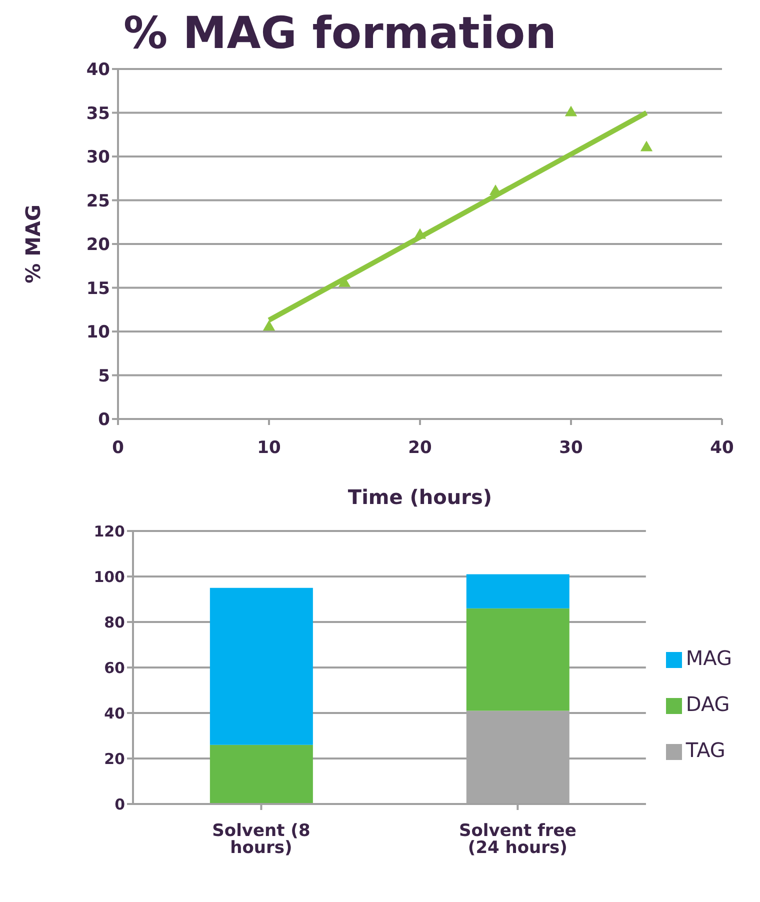 The height and width of the screenshot is (902, 760). Describe the element at coordinates (33, 244) in the screenshot. I see `y-axis-title: % MAG` at that location.